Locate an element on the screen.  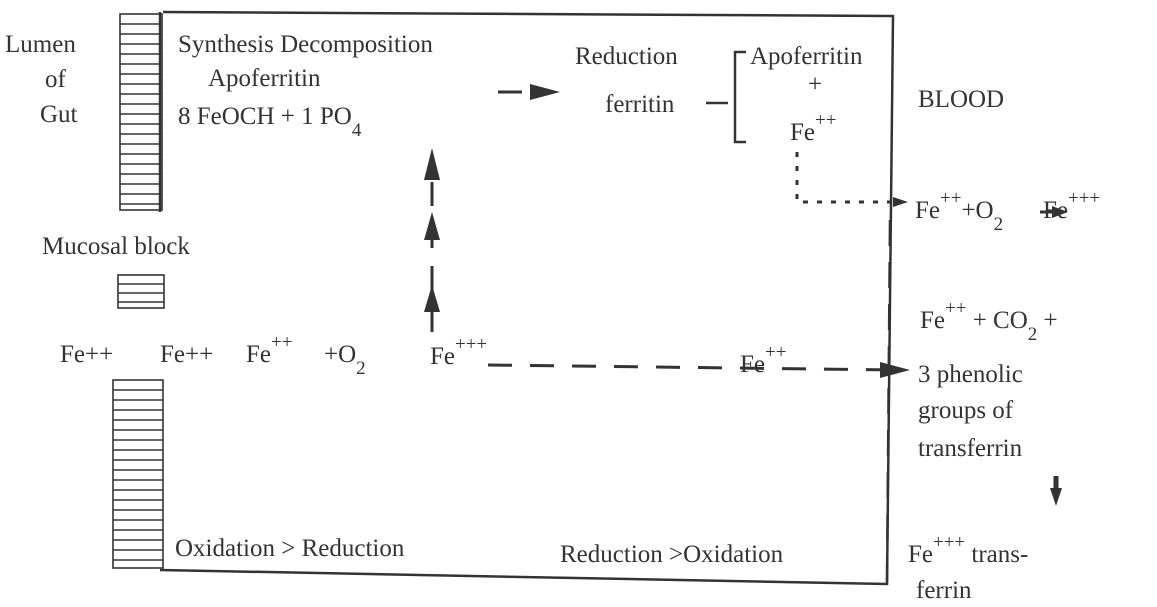
label: Fe++ + CO2 + is located at coordinates (989, 321).